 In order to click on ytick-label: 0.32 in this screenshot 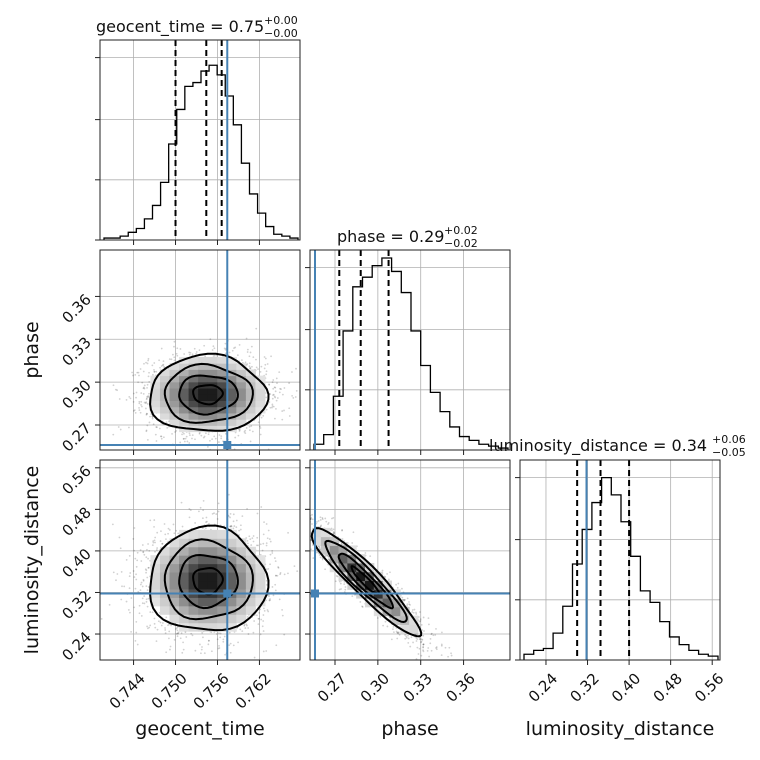, I will do `click(76, 605)`.